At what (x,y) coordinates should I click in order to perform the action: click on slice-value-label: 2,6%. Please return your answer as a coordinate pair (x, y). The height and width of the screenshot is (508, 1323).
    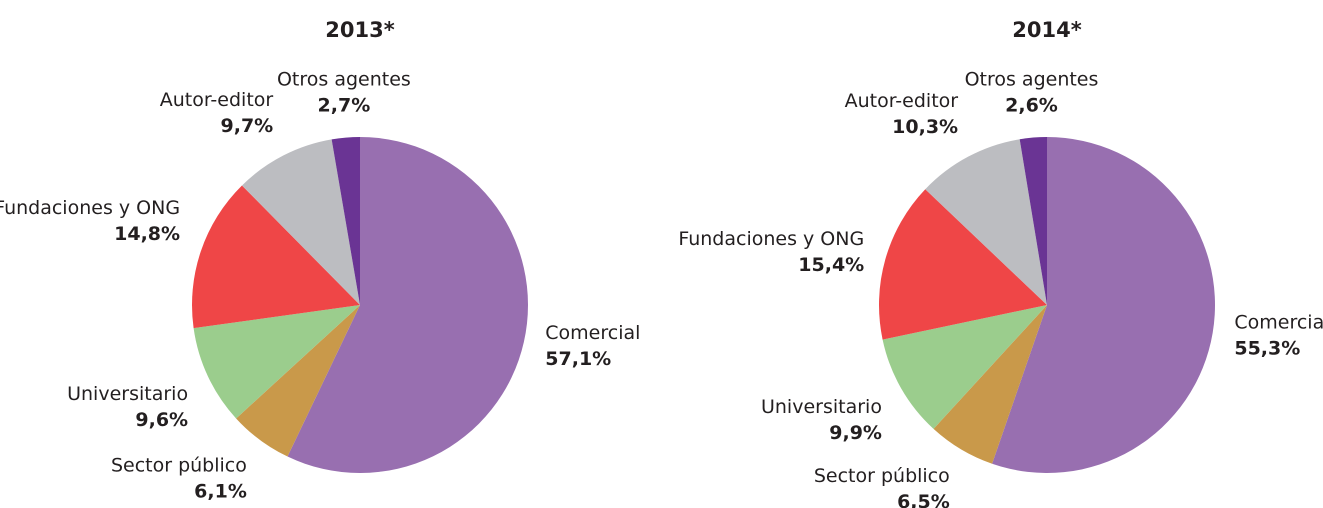
    Looking at the image, I should click on (1031, 106).